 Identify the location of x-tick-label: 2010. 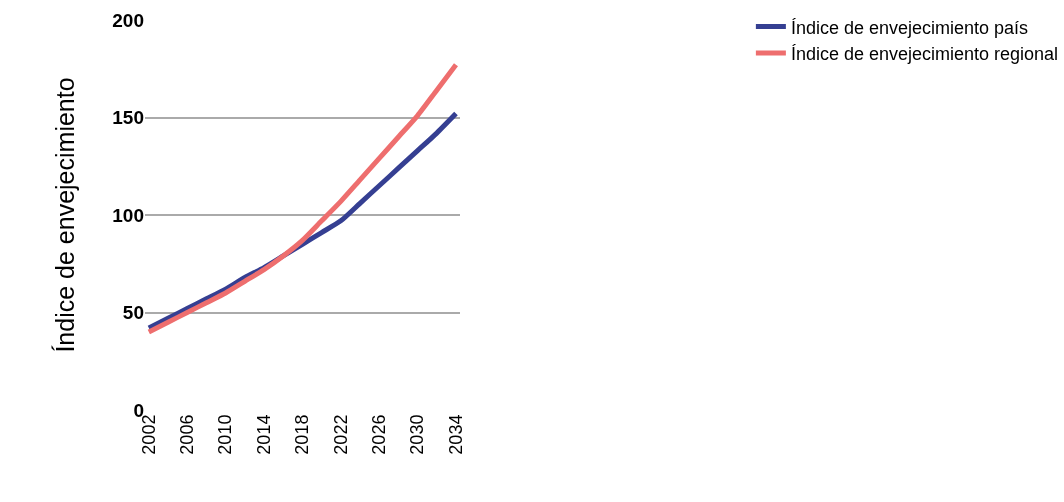
(225, 434).